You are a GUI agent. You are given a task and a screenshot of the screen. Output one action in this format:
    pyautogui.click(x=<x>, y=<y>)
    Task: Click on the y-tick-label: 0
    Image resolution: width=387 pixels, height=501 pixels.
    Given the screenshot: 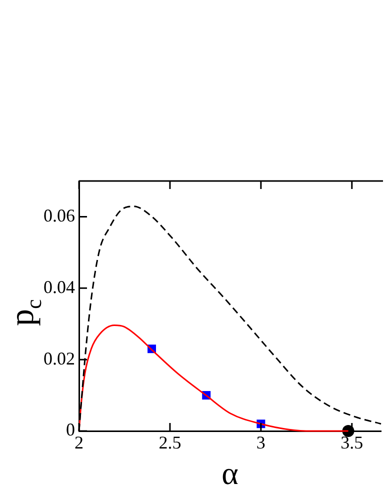 What is the action you would take?
    pyautogui.click(x=70, y=430)
    